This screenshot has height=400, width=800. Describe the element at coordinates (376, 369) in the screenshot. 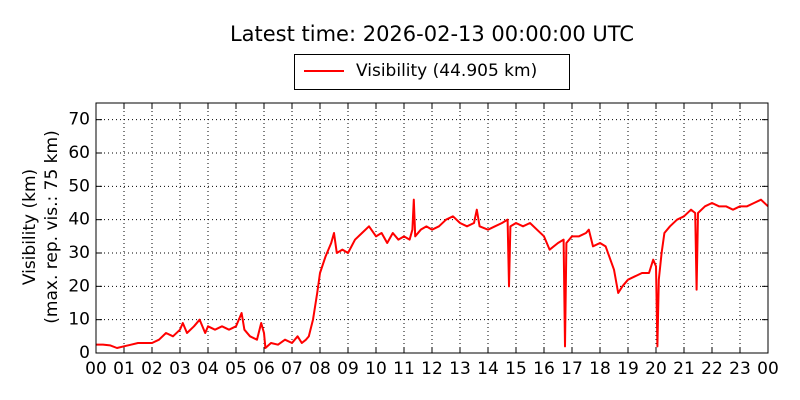

I see `x-tick-label: 10` at that location.